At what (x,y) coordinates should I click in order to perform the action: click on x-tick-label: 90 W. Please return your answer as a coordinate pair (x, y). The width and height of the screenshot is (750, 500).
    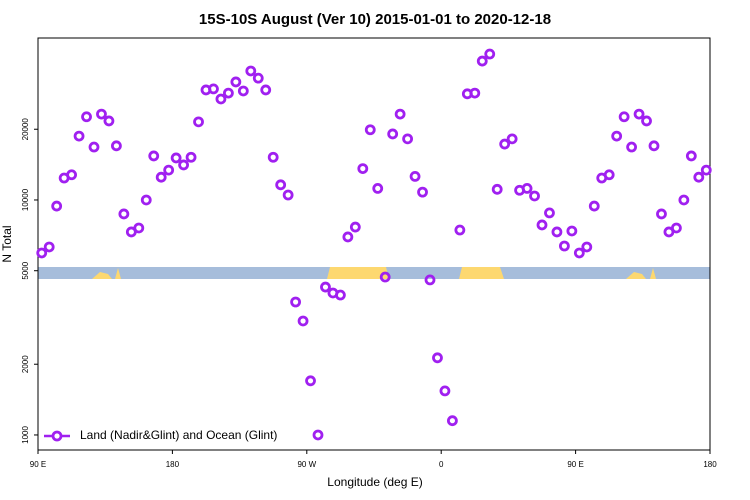
    Looking at the image, I should click on (306, 464).